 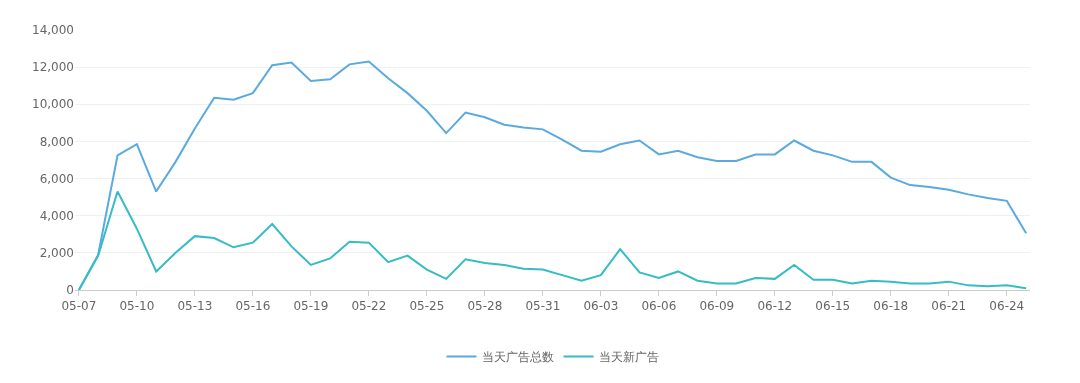 What do you see at coordinates (137, 306) in the screenshot?
I see `x-tick-label: 05-10` at bounding box center [137, 306].